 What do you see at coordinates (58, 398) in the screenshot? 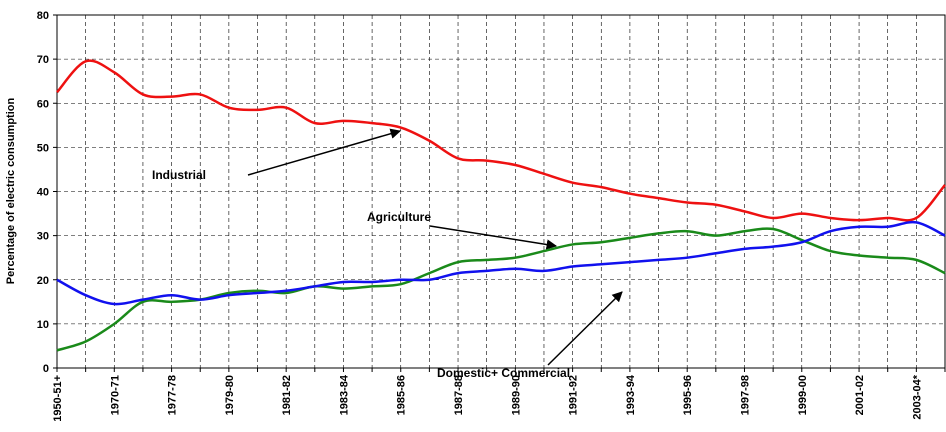
I see `x-tick-label: 1950-51+` at bounding box center [58, 398].